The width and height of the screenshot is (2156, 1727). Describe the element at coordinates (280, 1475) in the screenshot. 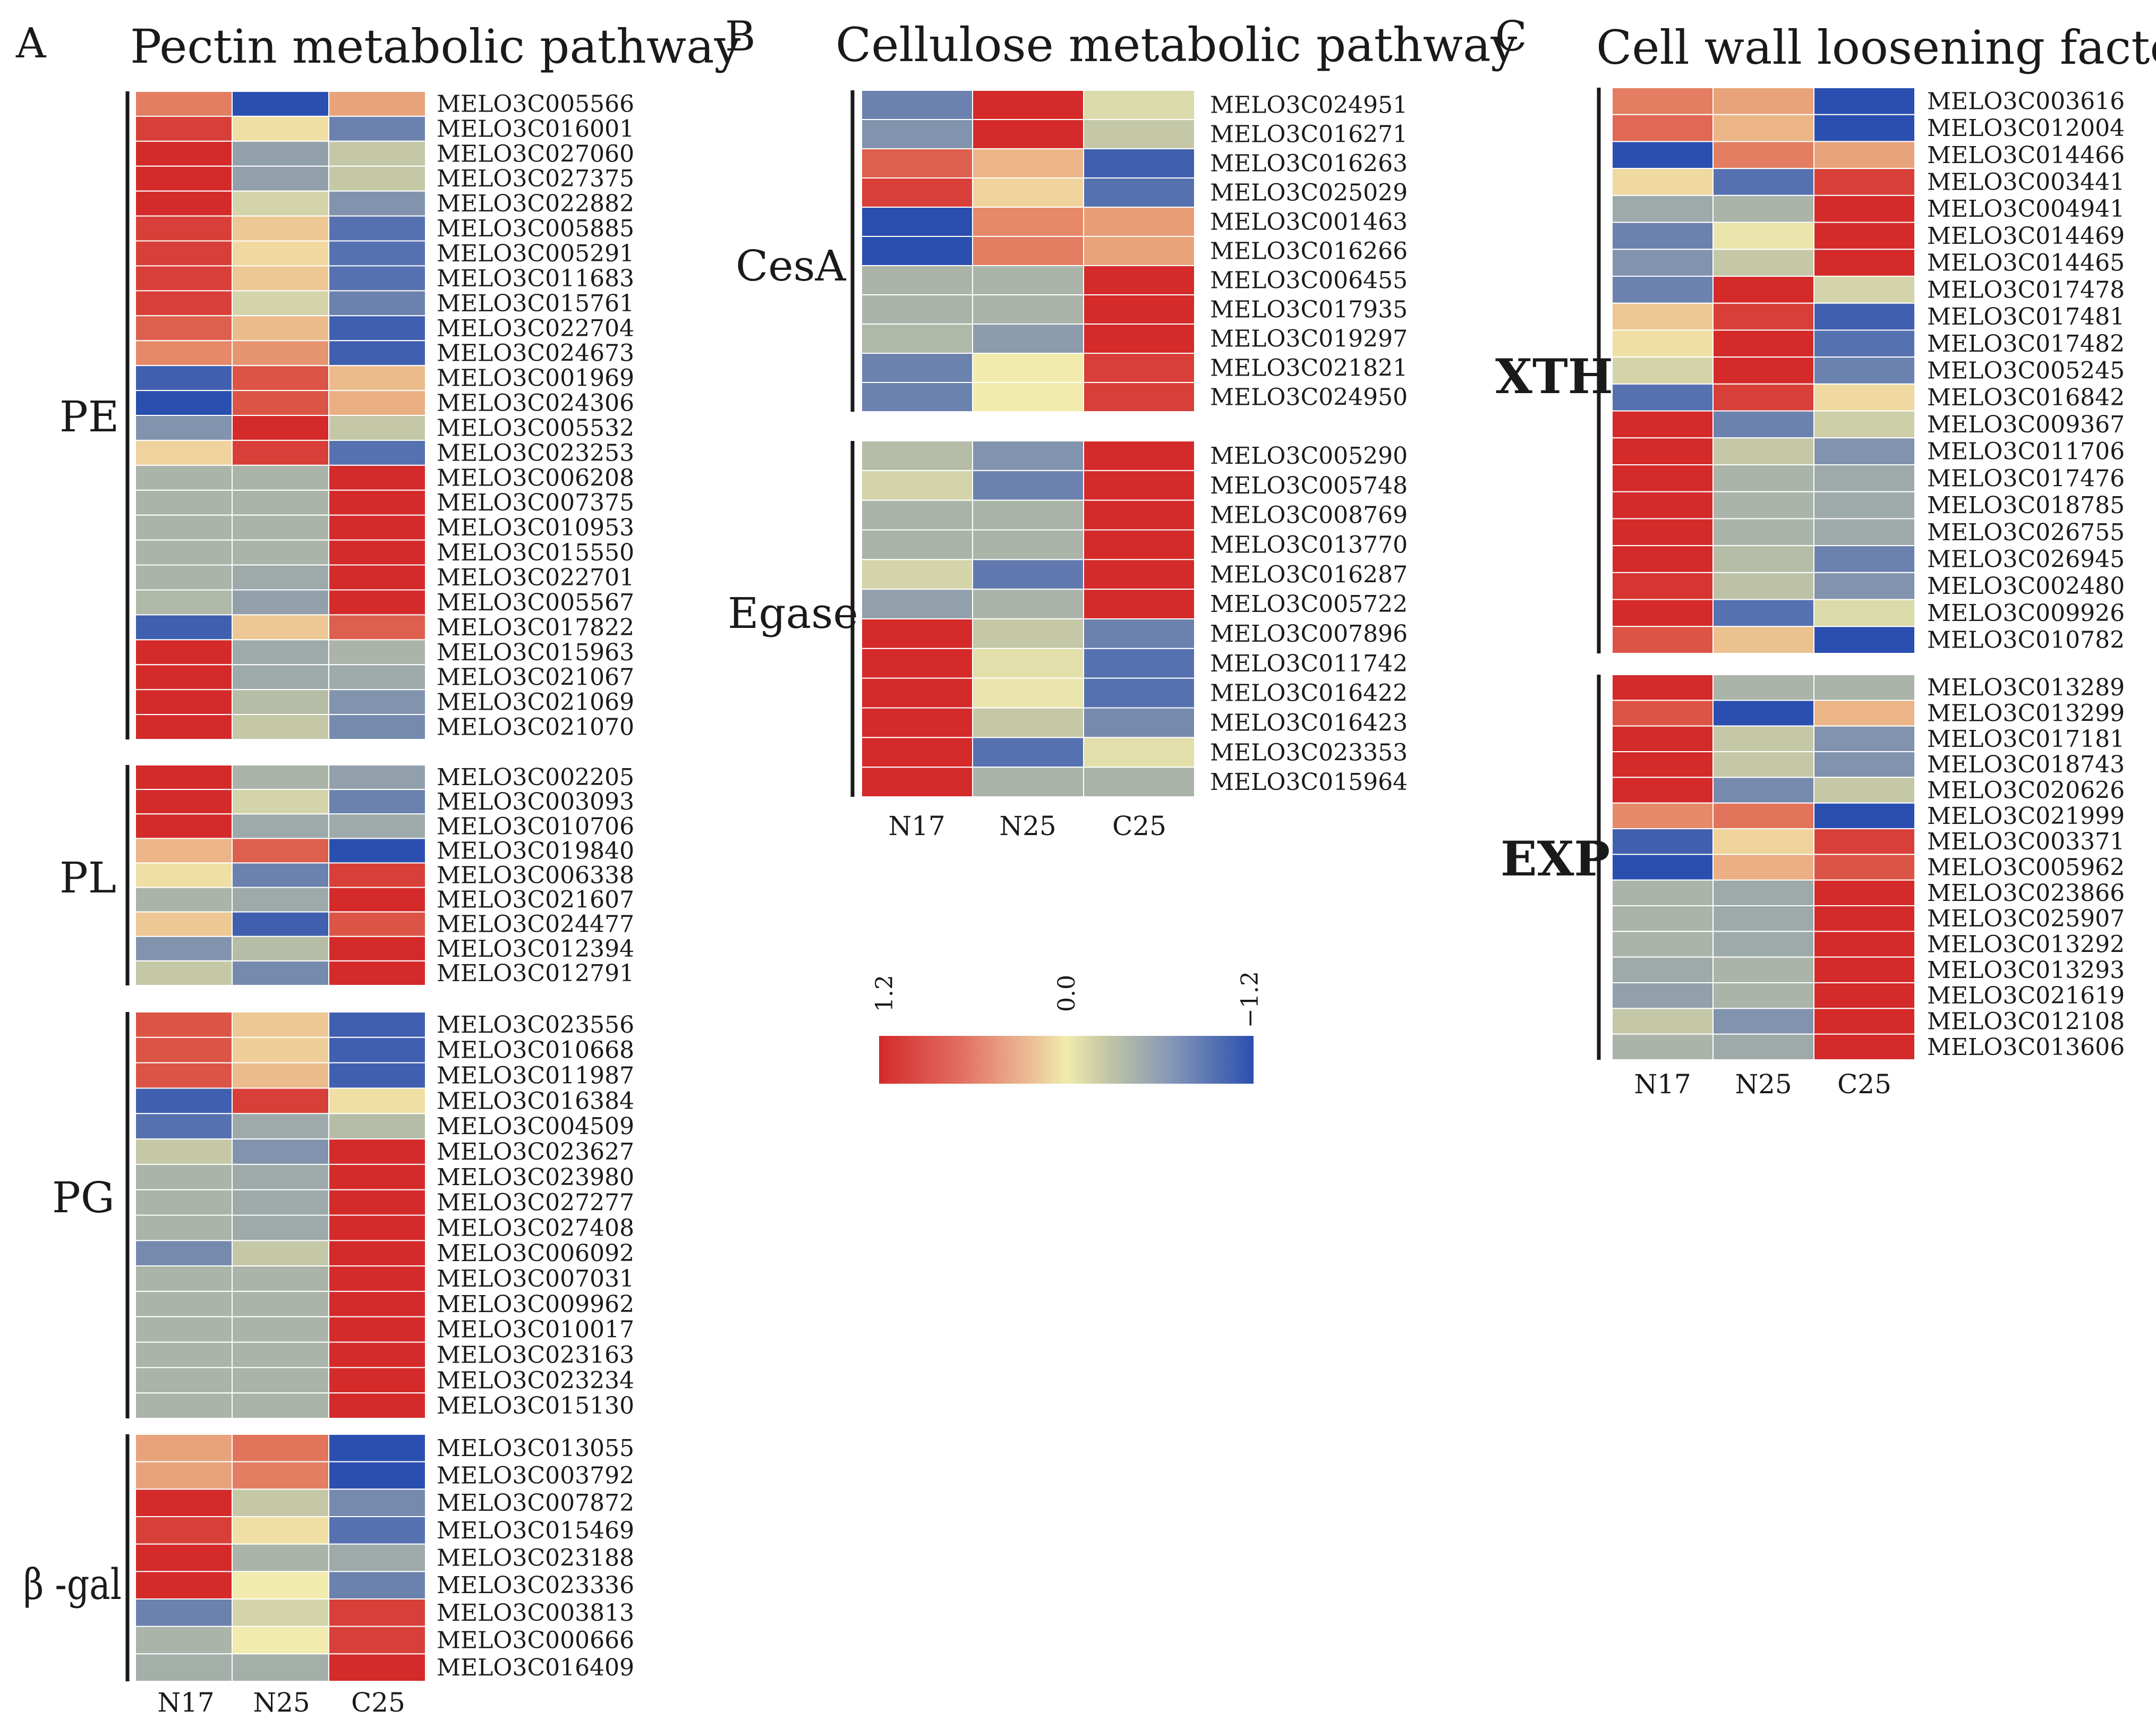

I see `heatmap-cell-gal-r2-n25` at that location.